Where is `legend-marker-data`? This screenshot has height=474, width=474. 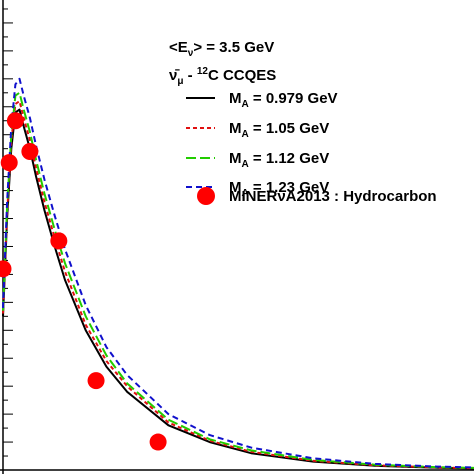
legend-marker-data is located at coordinates (206, 196).